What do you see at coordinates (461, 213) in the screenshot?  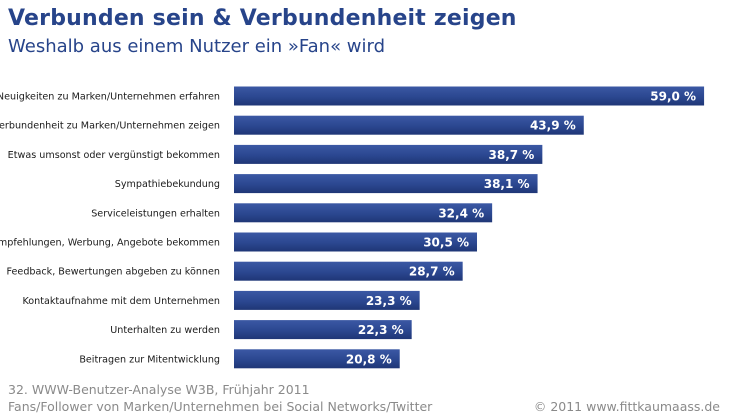 I see `value-label: 32,4 %` at bounding box center [461, 213].